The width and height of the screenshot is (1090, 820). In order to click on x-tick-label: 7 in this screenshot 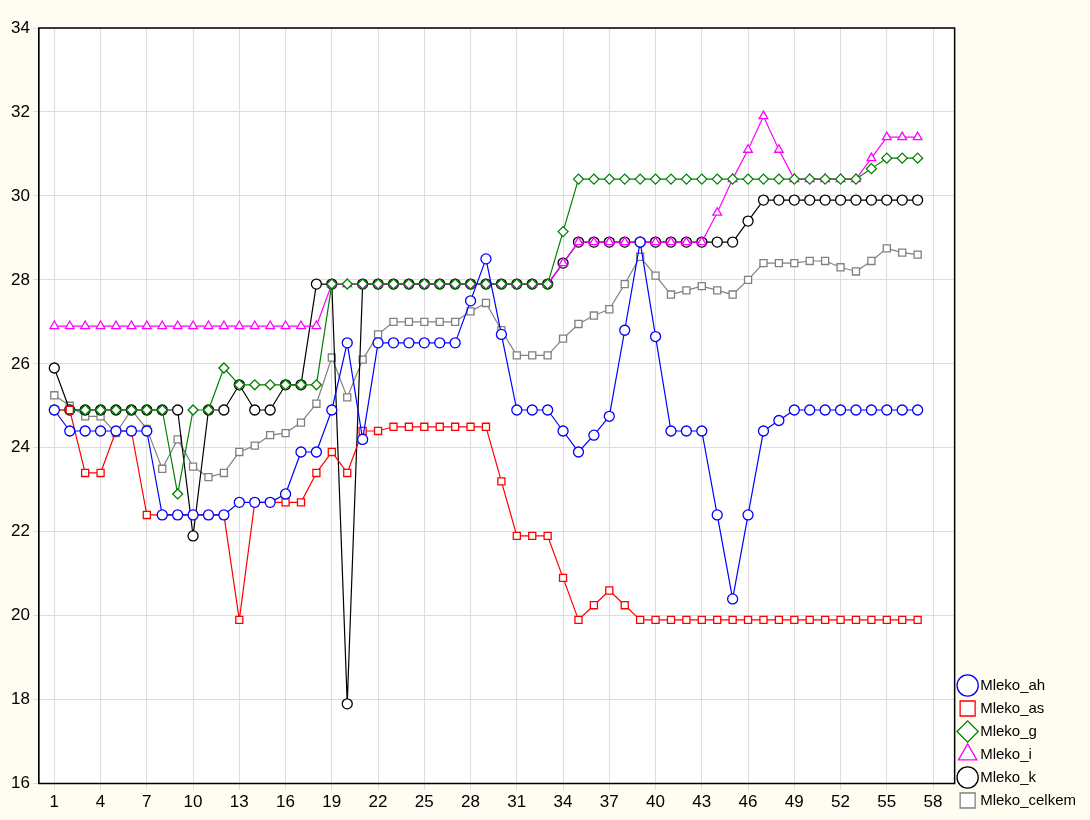, I will do `click(147, 802)`.